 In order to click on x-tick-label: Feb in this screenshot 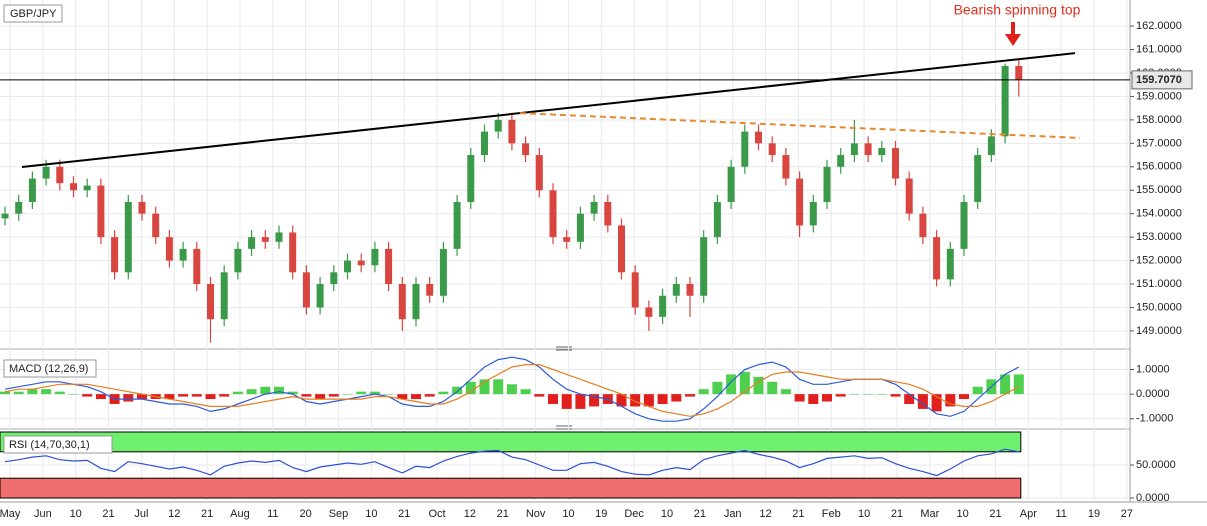, I will do `click(831, 514)`.